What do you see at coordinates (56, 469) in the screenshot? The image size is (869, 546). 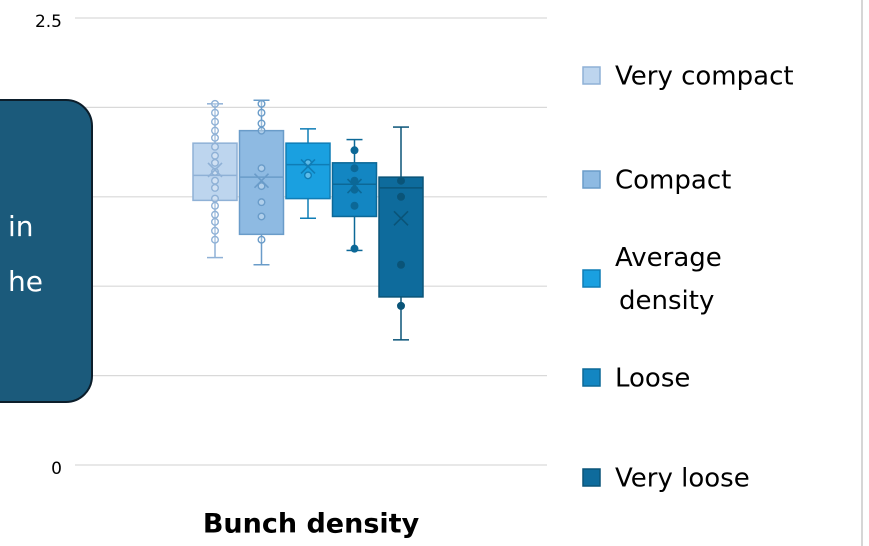 I see `y-tick-label: 0` at bounding box center [56, 469].